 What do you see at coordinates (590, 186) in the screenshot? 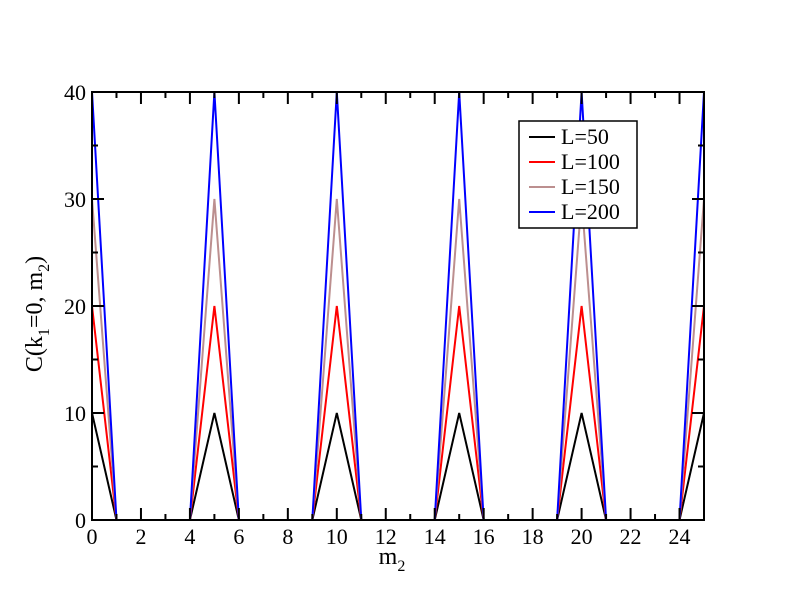
I see `legend-label: L=150` at bounding box center [590, 186].